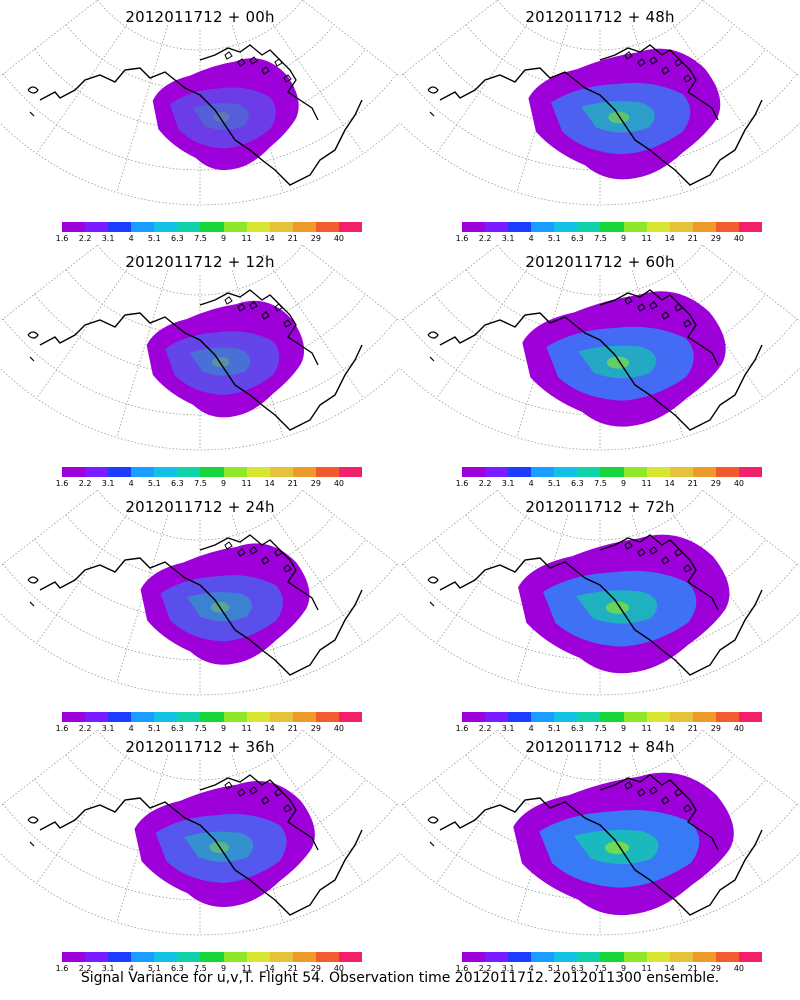  I want to click on colorbar-label: 1.6, so click(62, 968).